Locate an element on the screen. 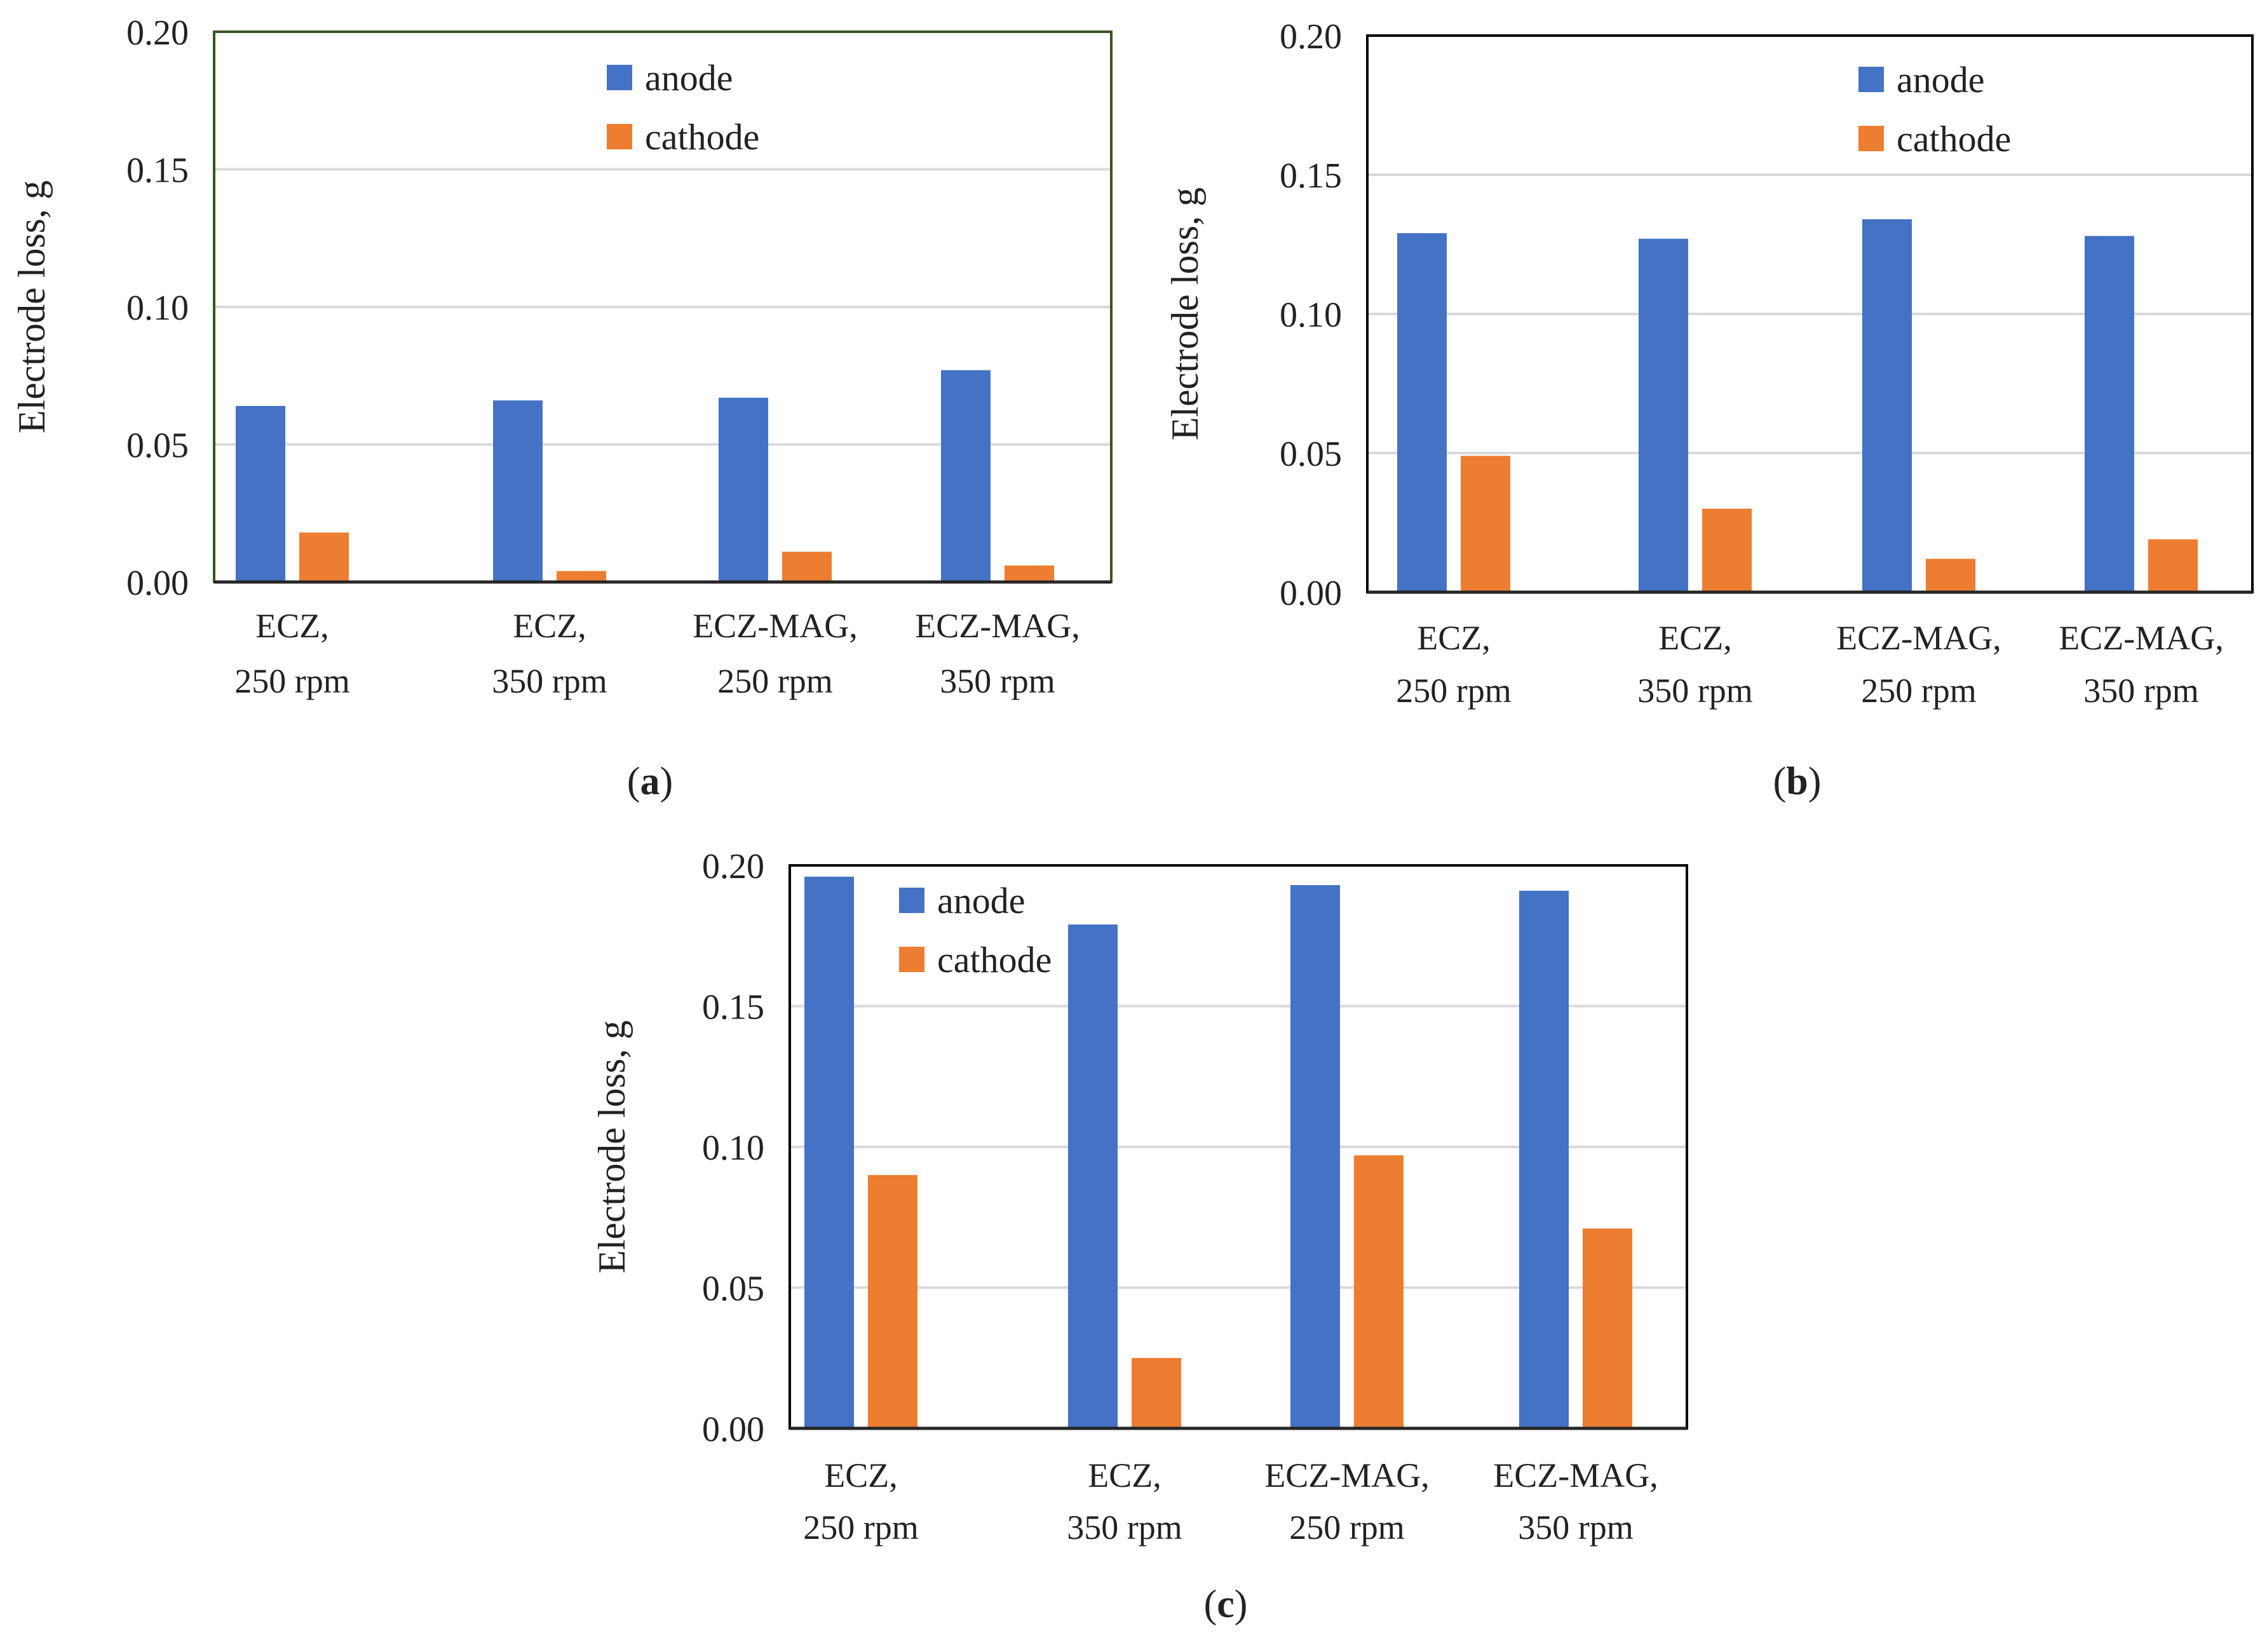 The width and height of the screenshot is (2267, 1652). panel-letter: c is located at coordinates (1226, 1604).